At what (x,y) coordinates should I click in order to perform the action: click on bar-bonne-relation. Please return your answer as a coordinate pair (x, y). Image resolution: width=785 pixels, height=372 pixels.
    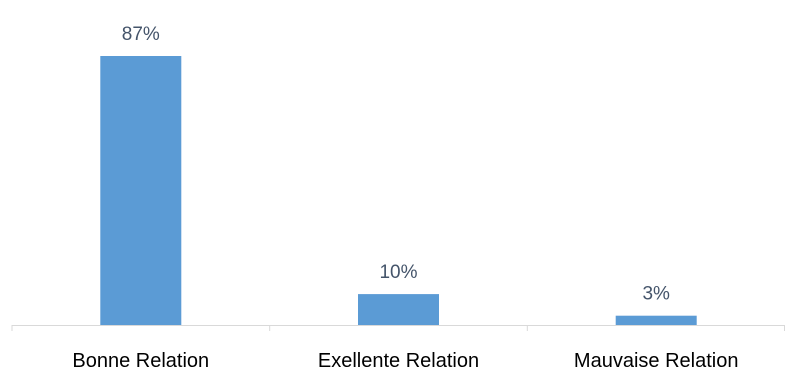
    Looking at the image, I should click on (141, 190).